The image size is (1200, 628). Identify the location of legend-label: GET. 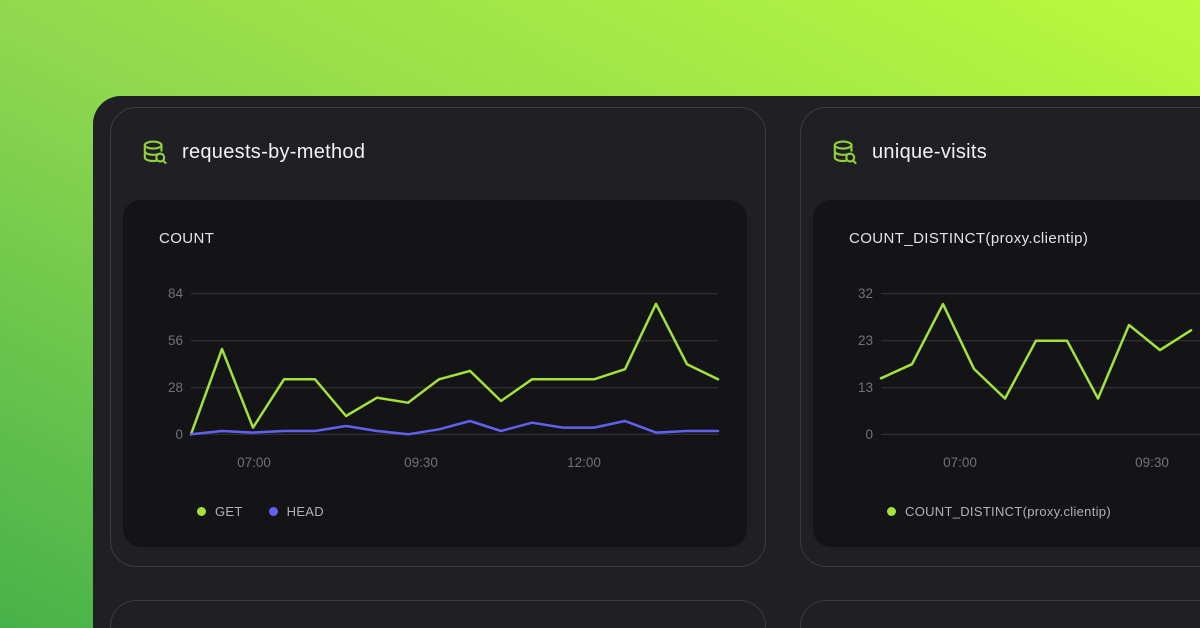
(229, 511).